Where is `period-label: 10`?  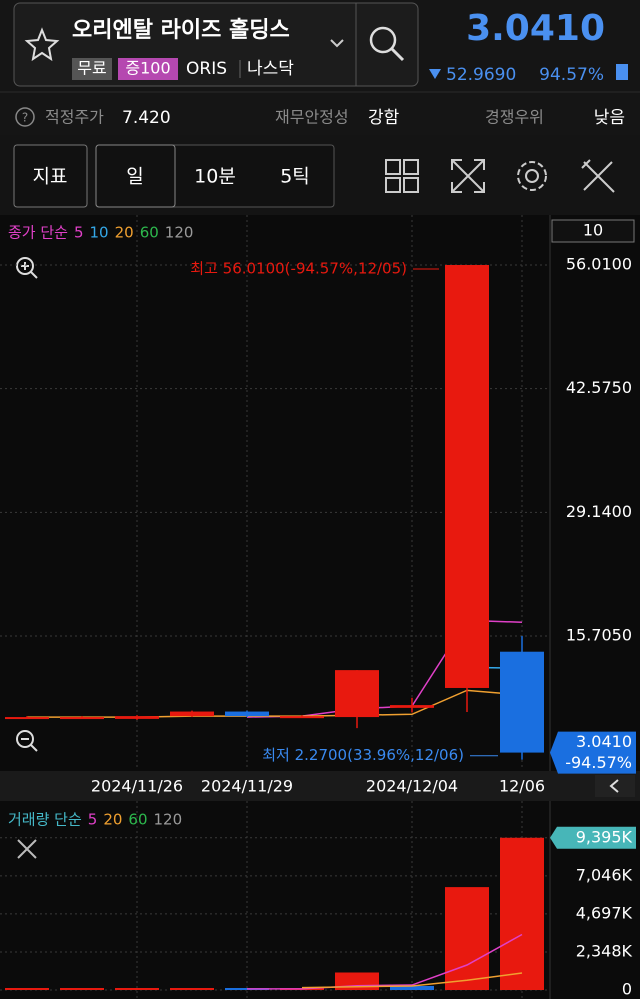
period-label: 10 is located at coordinates (593, 230).